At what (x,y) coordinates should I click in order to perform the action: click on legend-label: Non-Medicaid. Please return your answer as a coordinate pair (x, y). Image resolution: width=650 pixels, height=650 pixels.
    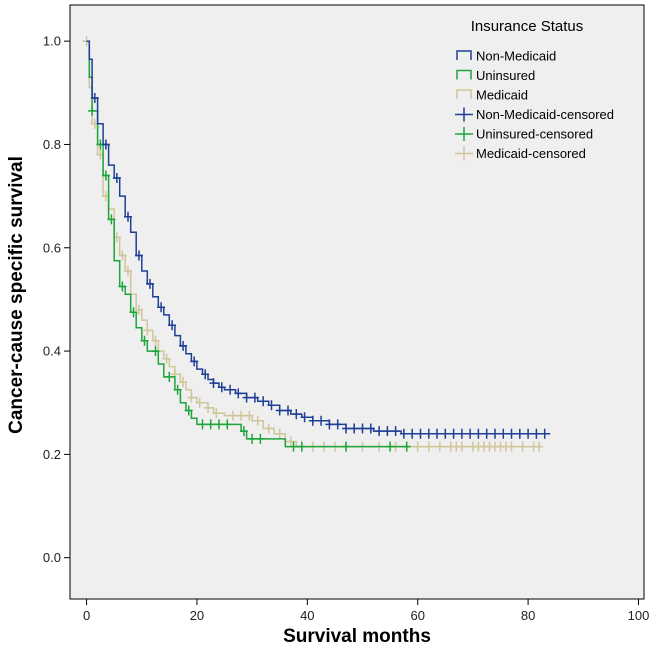
    Looking at the image, I should click on (516, 56).